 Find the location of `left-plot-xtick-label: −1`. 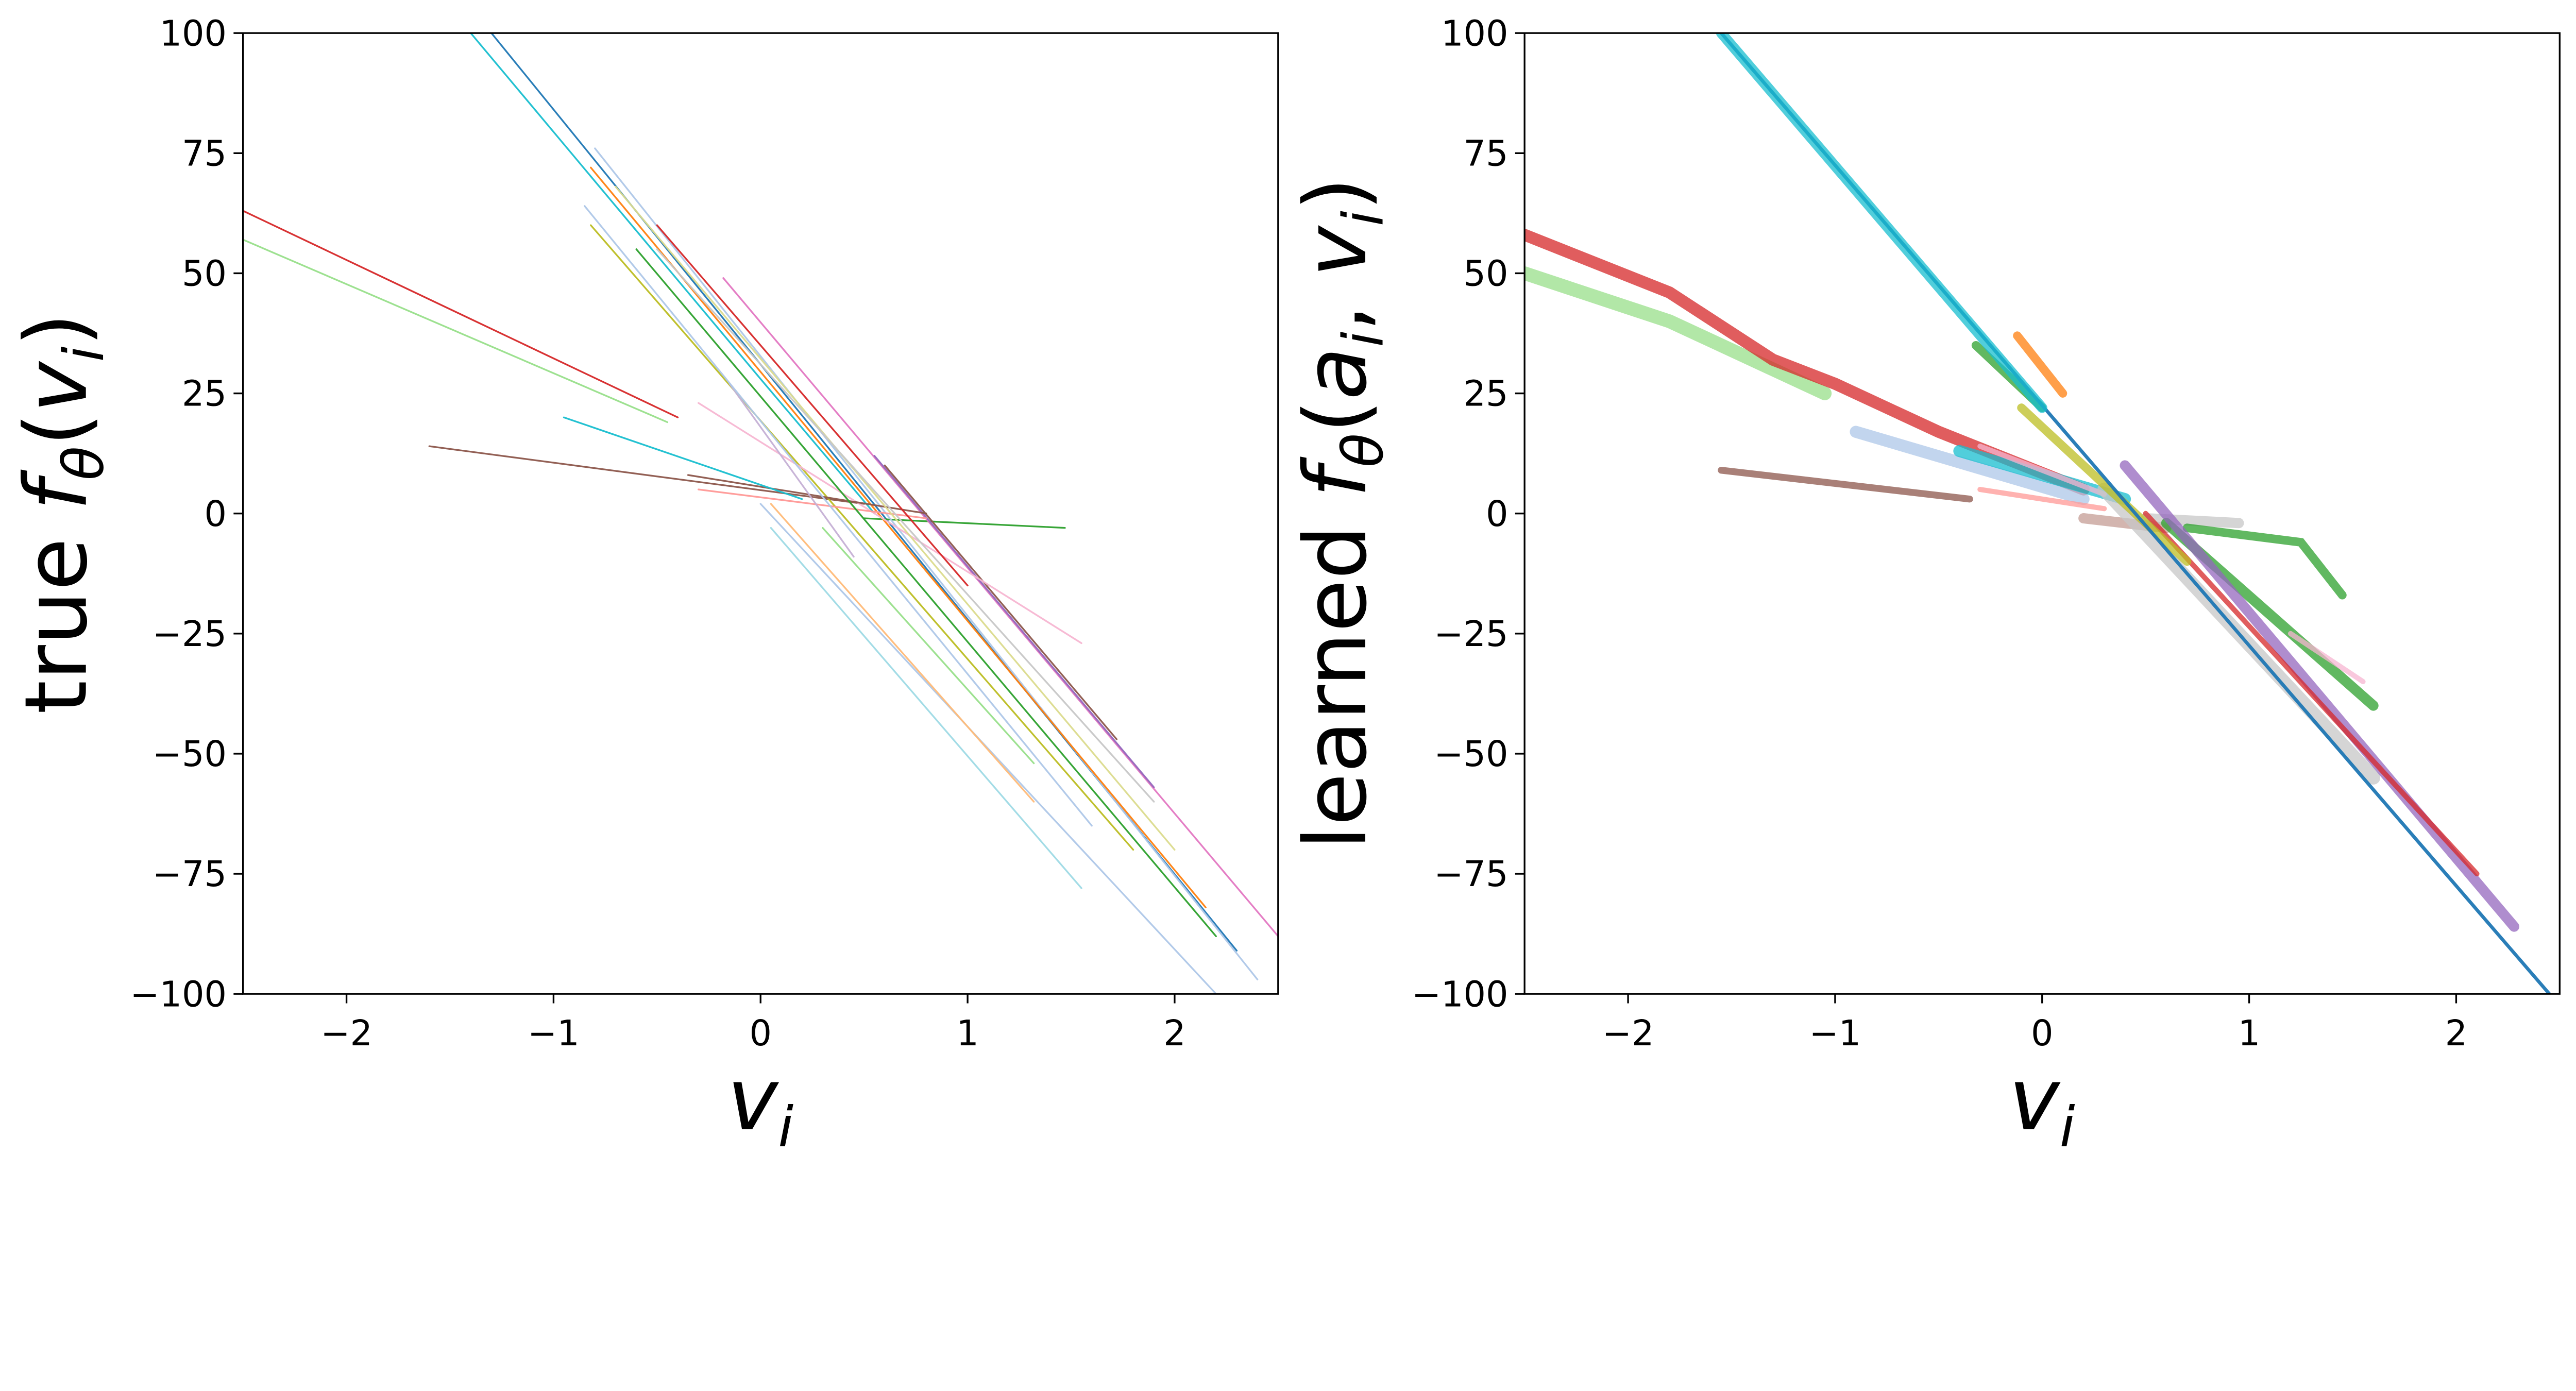

left-plot-xtick-label: −1 is located at coordinates (554, 1033).